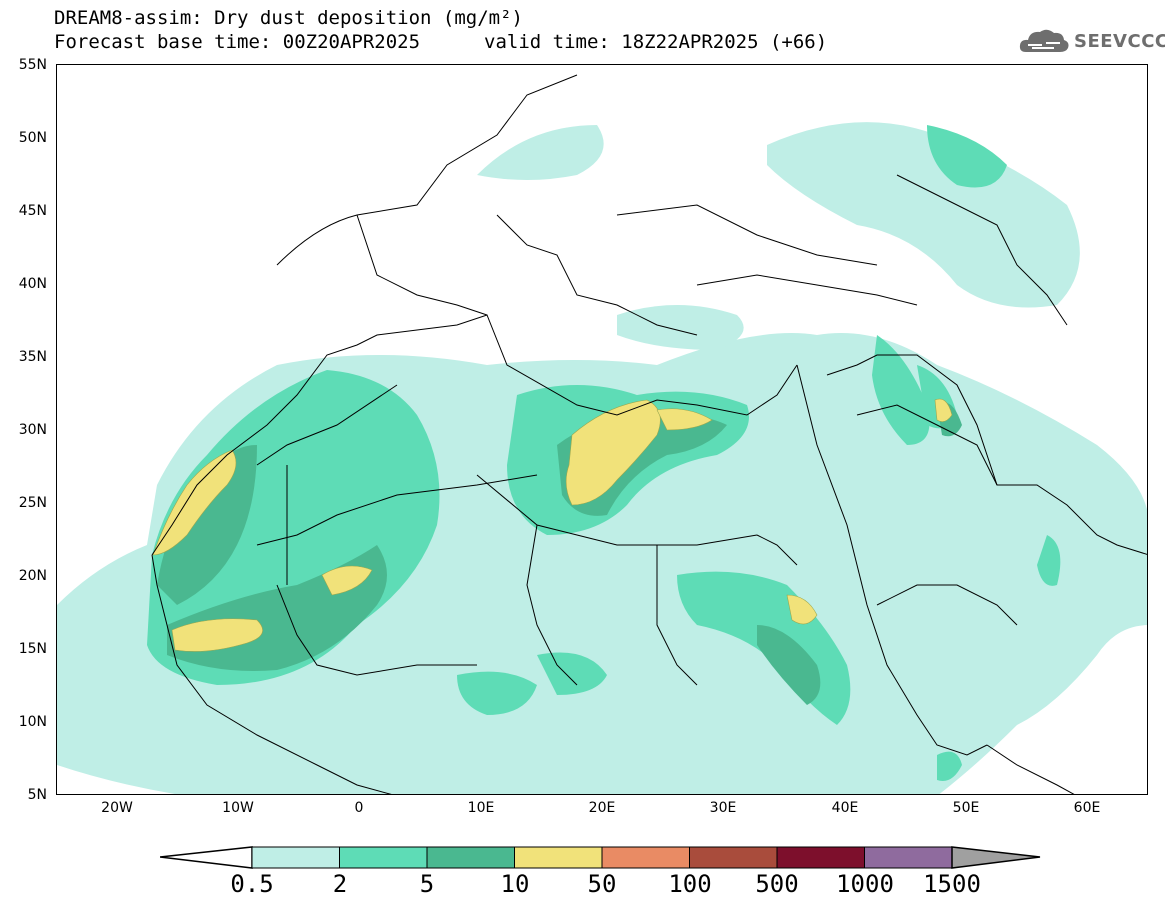  What do you see at coordinates (206, 857) in the screenshot?
I see `colorbar-low-arrow` at bounding box center [206, 857].